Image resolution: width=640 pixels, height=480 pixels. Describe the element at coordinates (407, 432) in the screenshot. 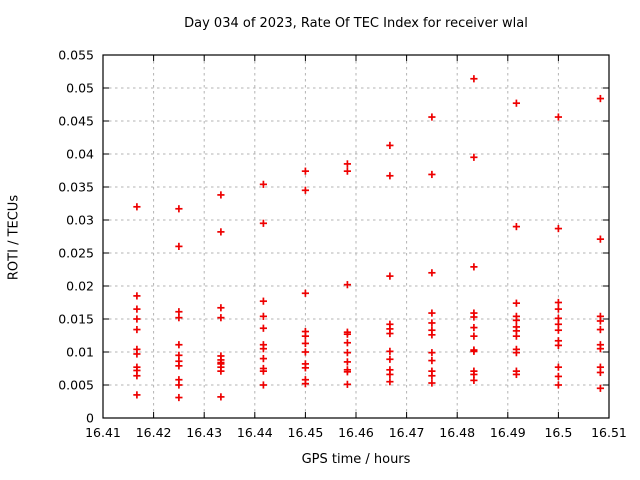

I see `x-tick-label: 16.47` at that location.